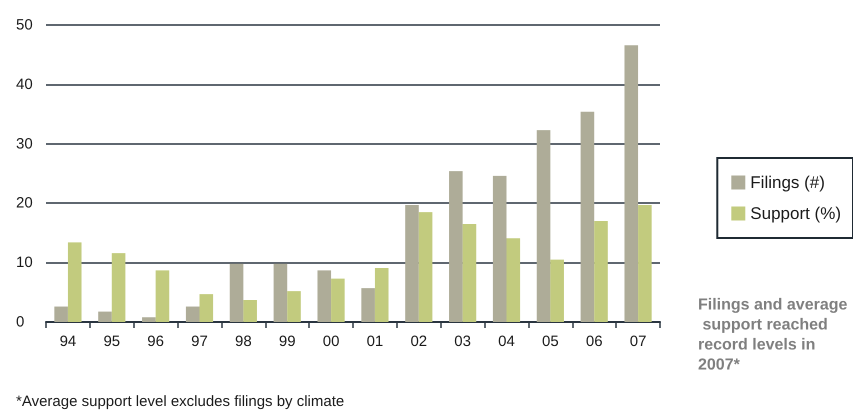  What do you see at coordinates (180, 401) in the screenshot?
I see `text: *Average support level excludes filings by climate` at bounding box center [180, 401].